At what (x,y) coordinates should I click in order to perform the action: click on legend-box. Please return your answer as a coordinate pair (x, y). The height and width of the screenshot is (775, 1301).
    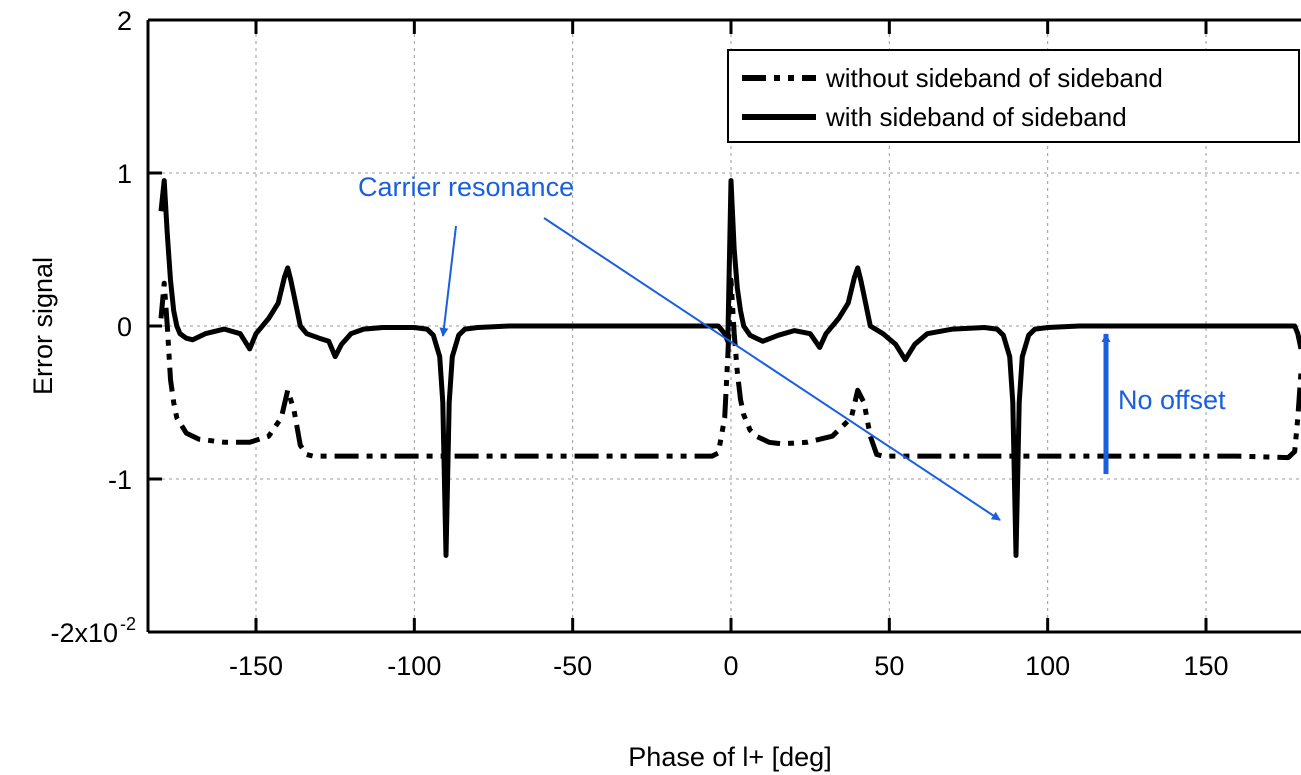
    Looking at the image, I should click on (1013, 96).